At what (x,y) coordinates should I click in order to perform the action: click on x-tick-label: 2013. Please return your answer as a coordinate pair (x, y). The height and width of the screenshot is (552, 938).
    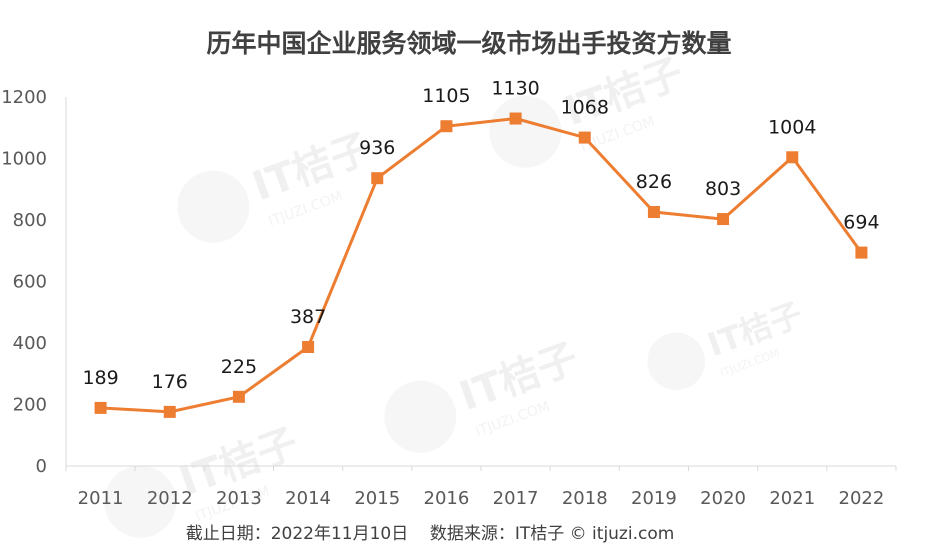
    Looking at the image, I should click on (239, 498).